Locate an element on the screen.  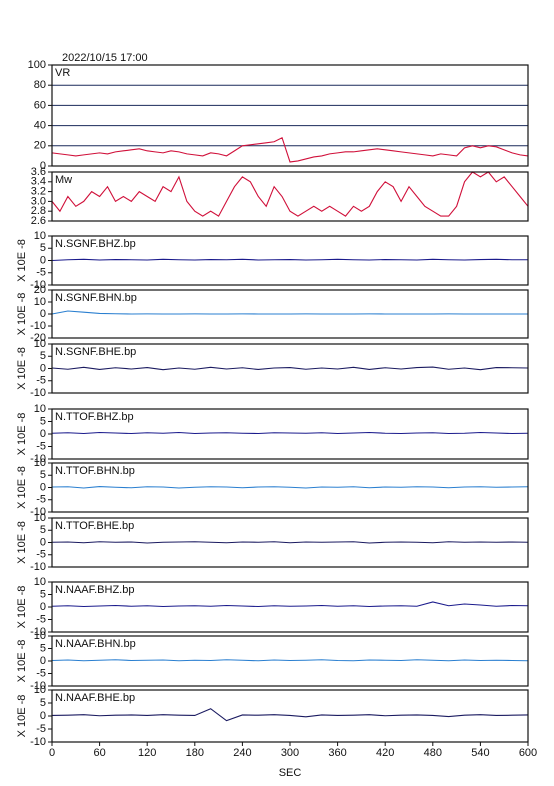
x-tick-label: 180 is located at coordinates (195, 753).